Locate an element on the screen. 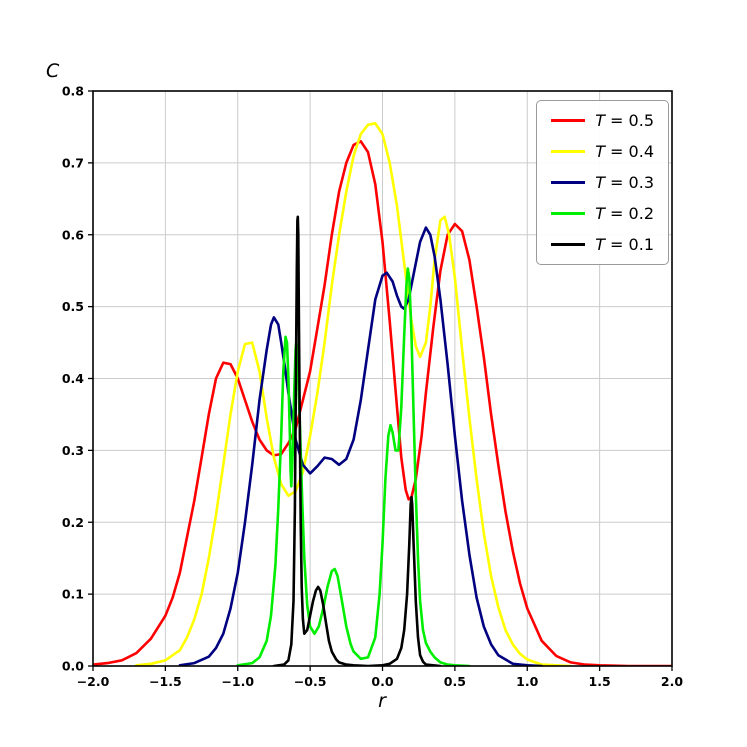  legend-label: T = 0.2 is located at coordinates (624, 213).